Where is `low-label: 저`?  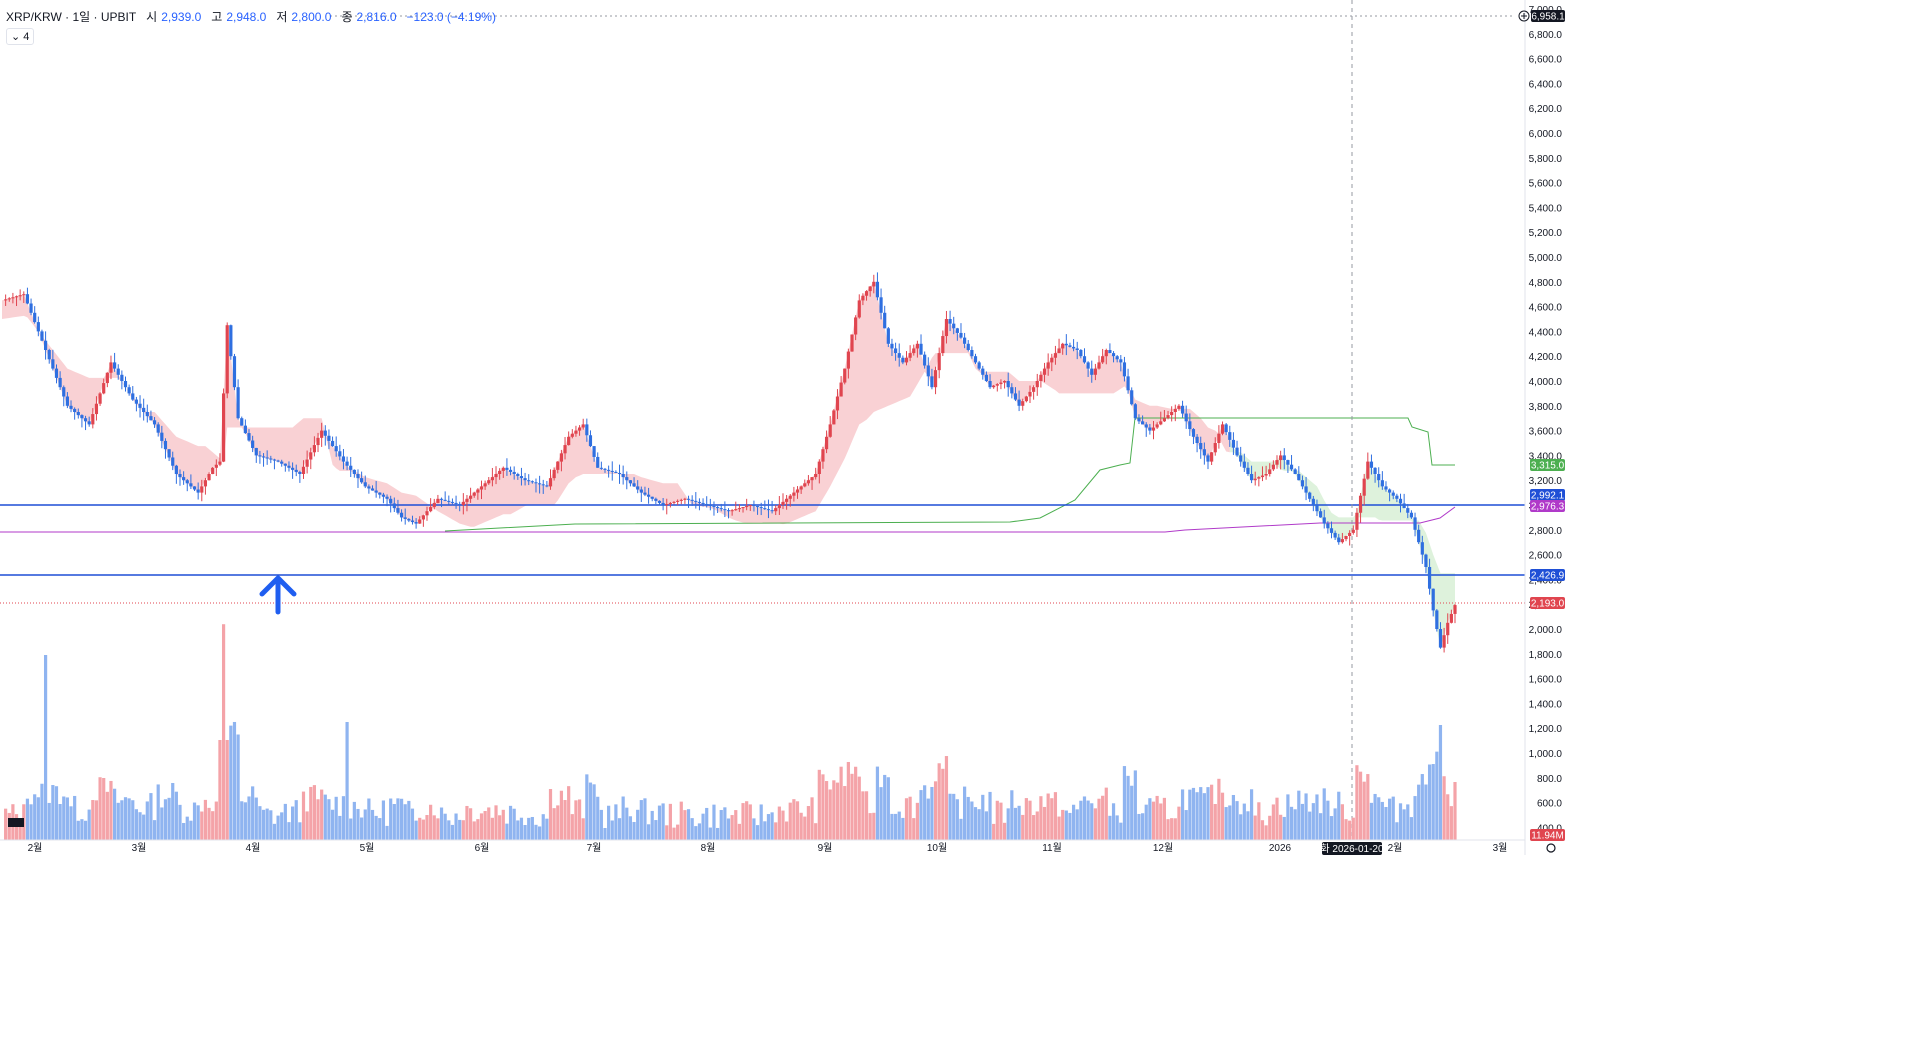 low-label: 저 is located at coordinates (282, 17).